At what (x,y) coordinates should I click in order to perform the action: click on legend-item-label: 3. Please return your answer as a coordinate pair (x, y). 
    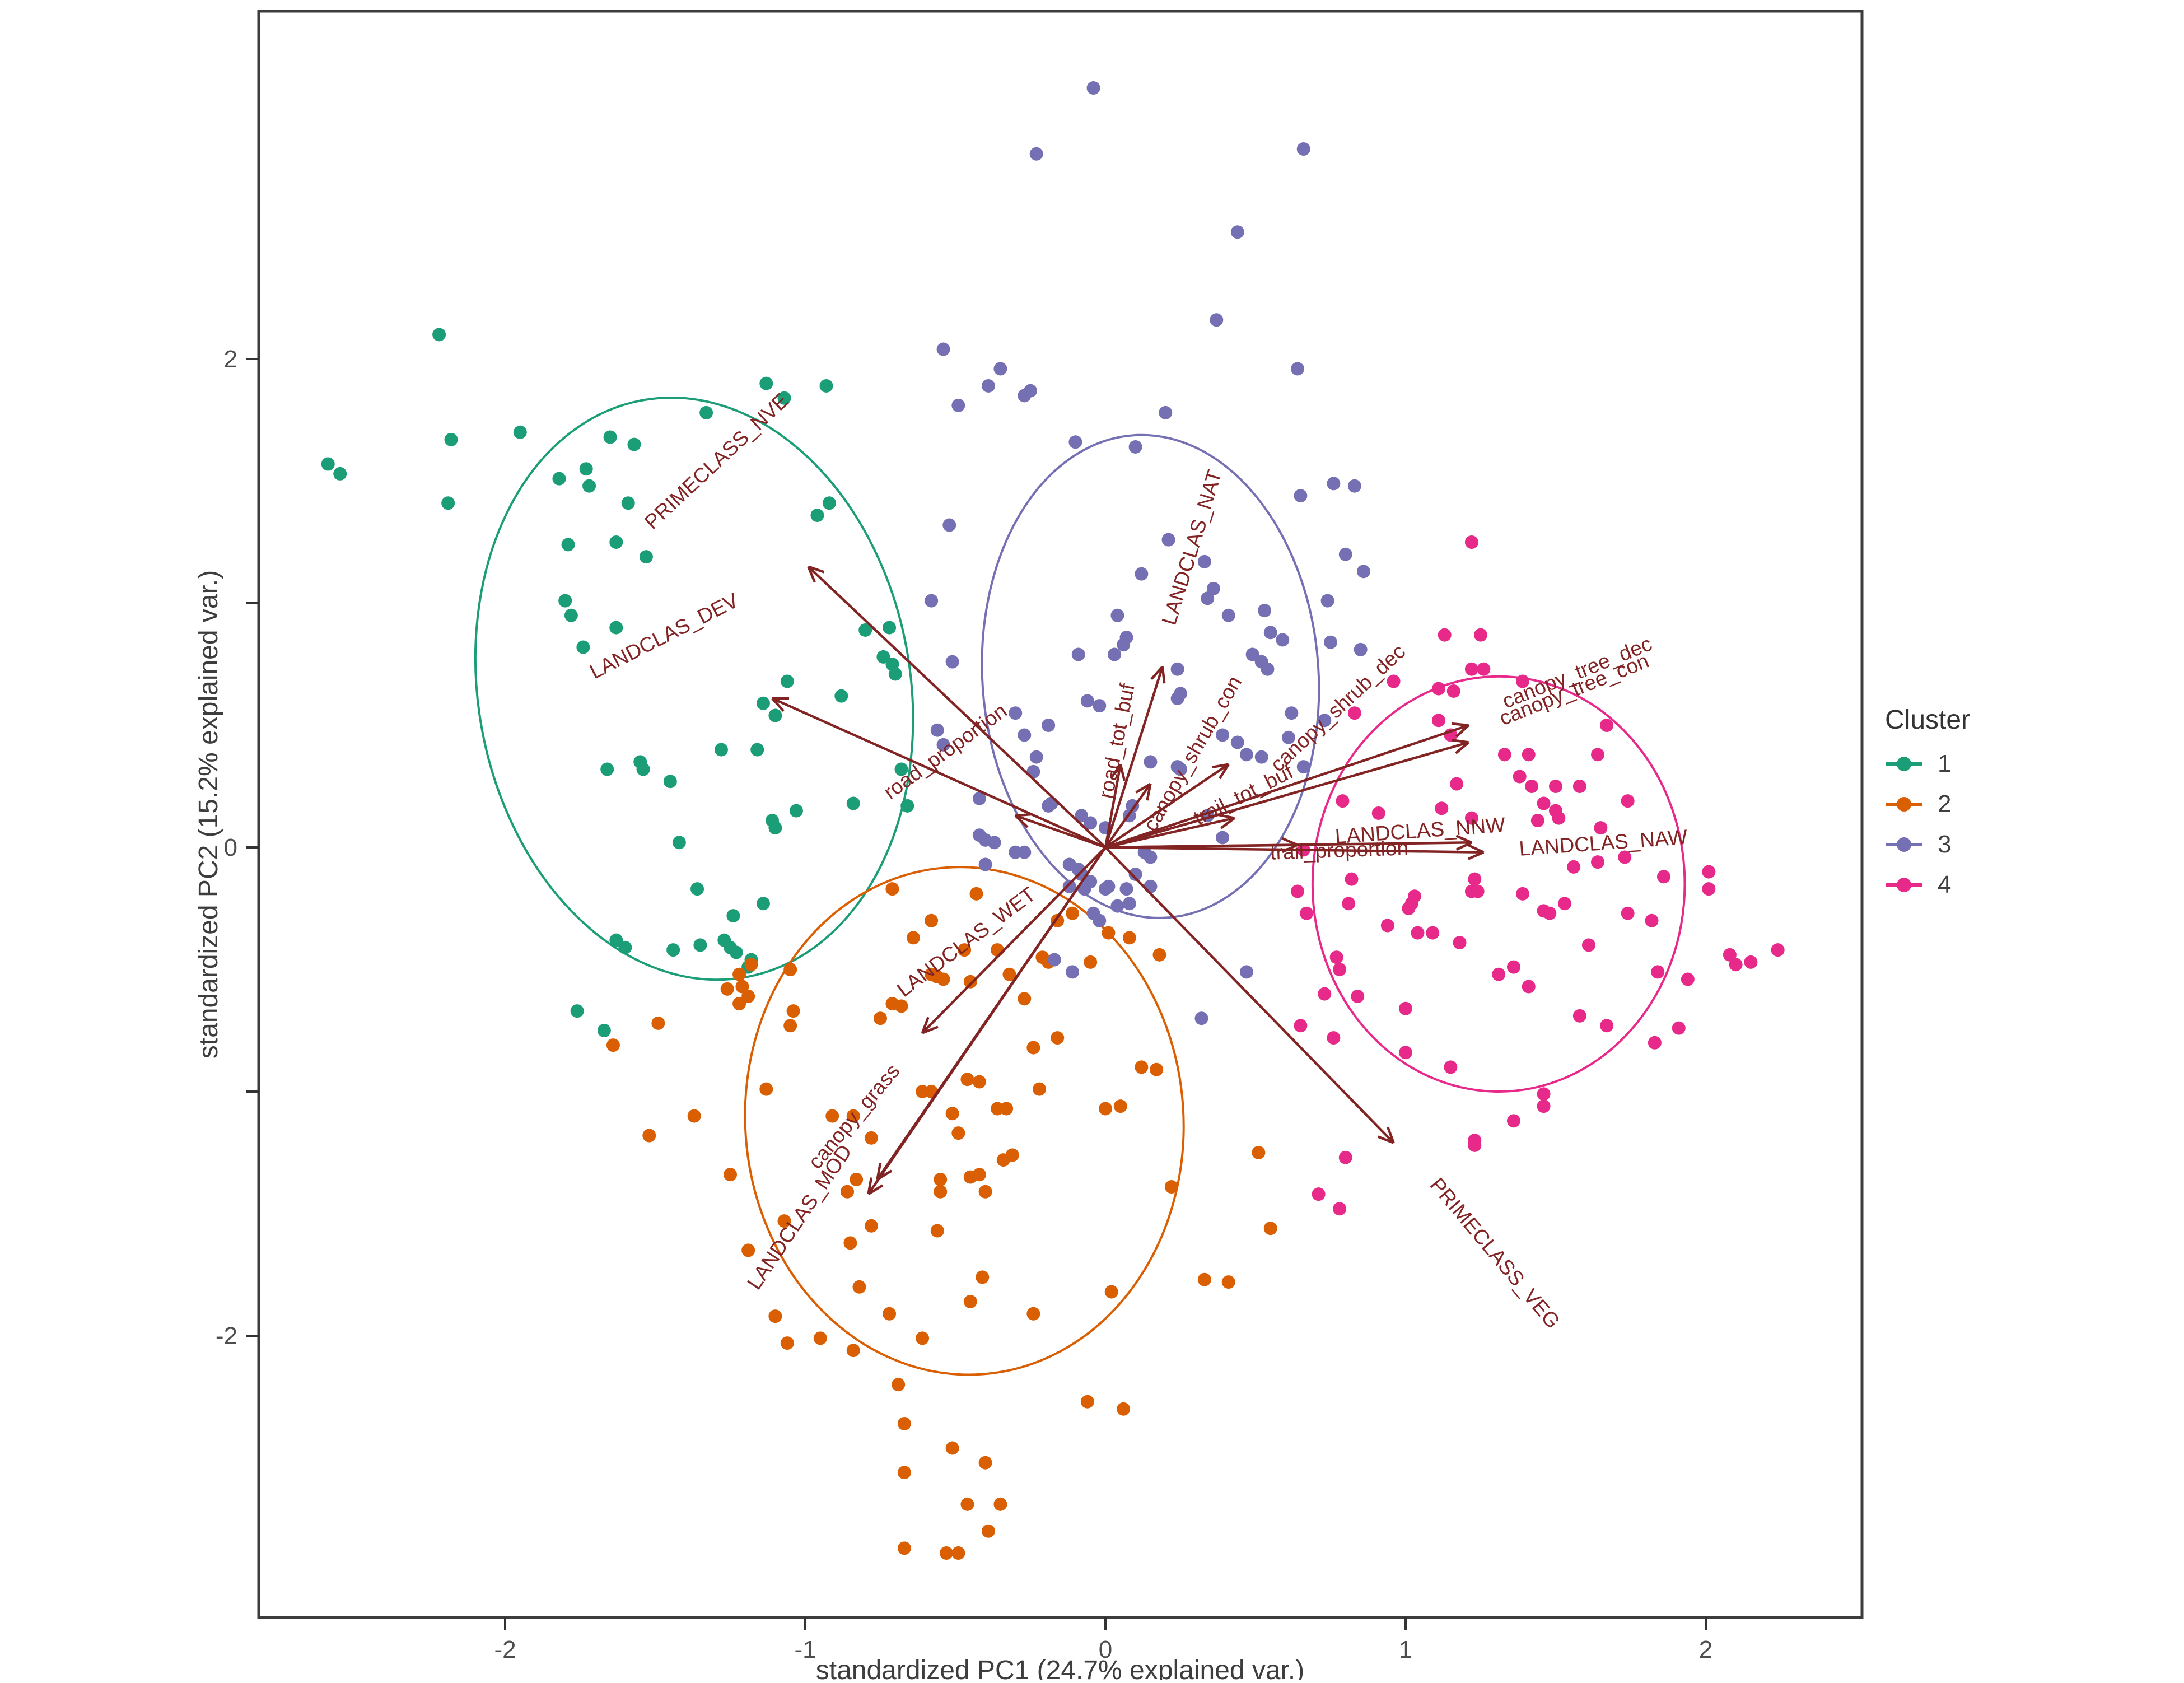
    Looking at the image, I should click on (1945, 845).